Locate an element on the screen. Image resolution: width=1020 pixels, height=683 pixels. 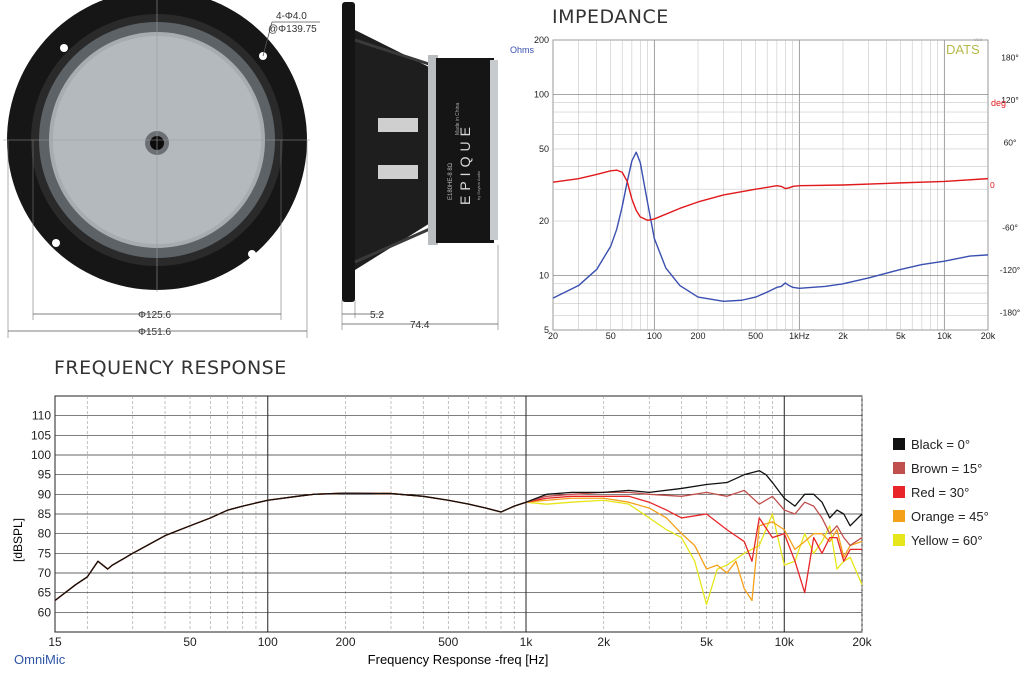
brand-sub-label: by Dayton Audio is located at coordinates (478, 185).